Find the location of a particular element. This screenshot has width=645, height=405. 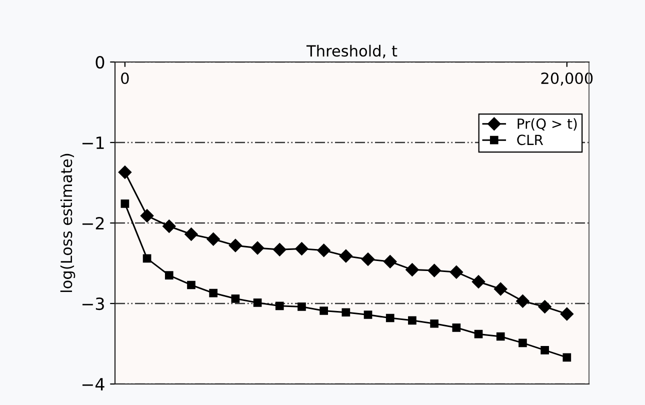

x-axis-title: Threshold, t is located at coordinates (352, 51).